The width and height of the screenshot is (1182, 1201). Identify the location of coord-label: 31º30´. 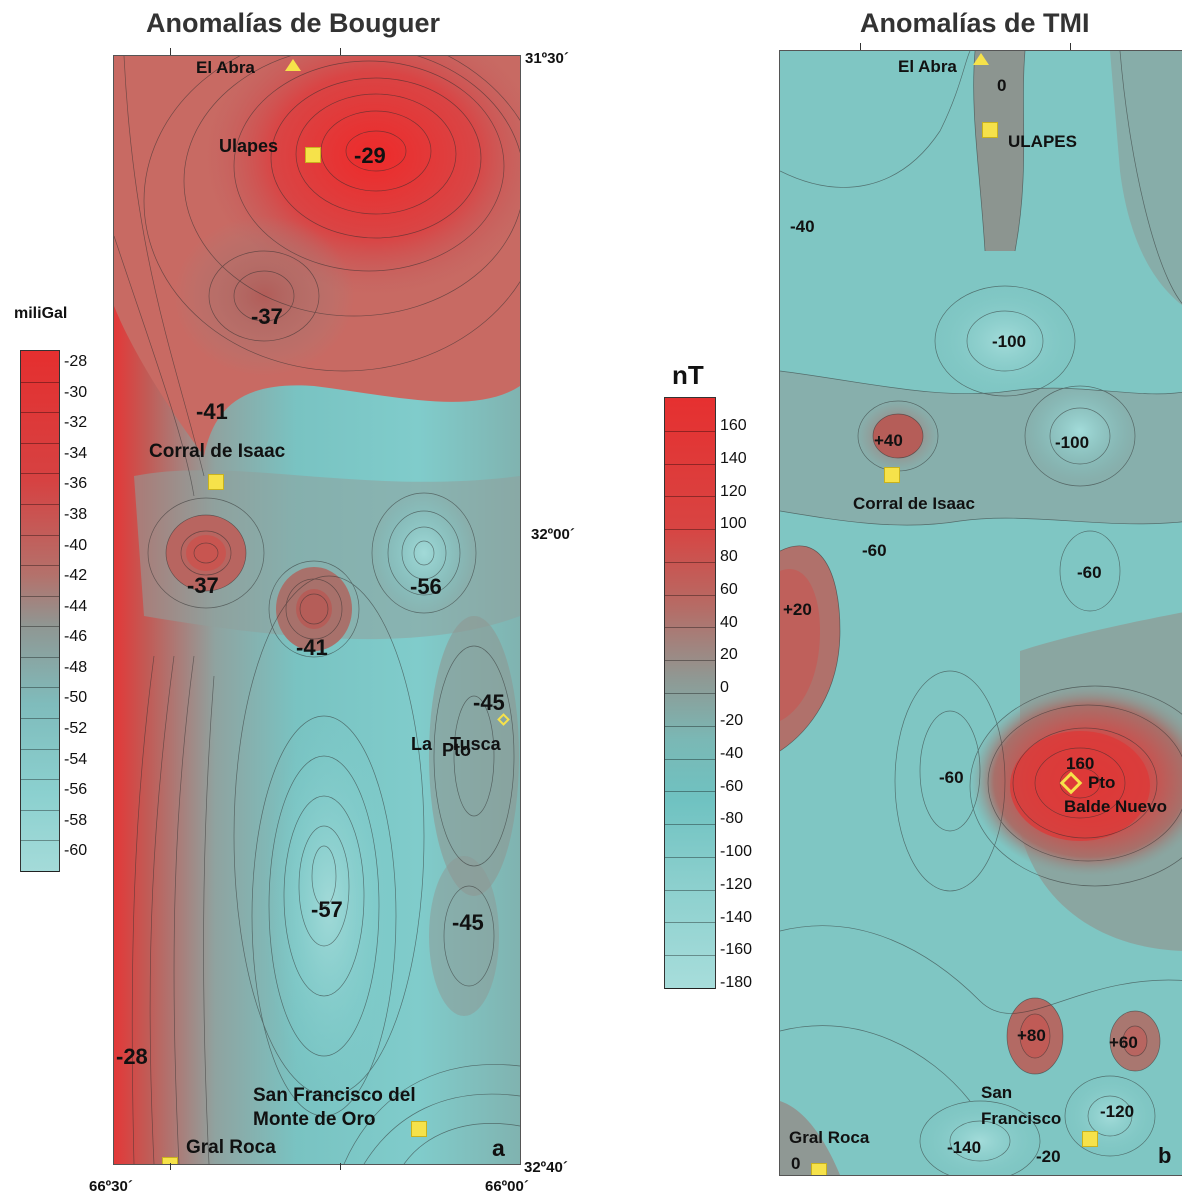
(547, 58).